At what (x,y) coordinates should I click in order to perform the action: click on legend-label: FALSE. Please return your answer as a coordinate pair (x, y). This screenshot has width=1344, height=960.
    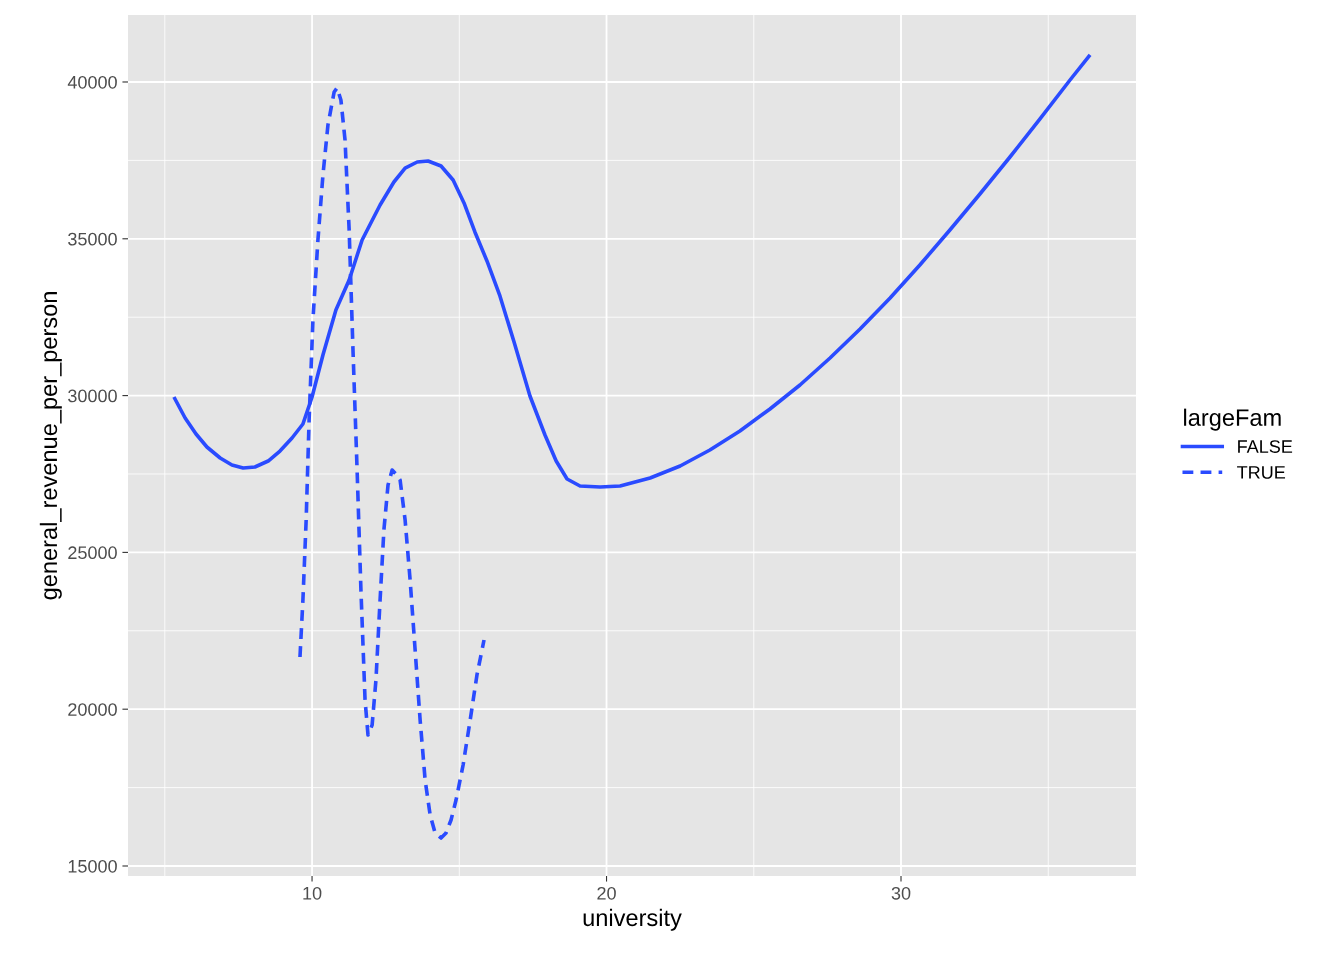
    Looking at the image, I should click on (1265, 446).